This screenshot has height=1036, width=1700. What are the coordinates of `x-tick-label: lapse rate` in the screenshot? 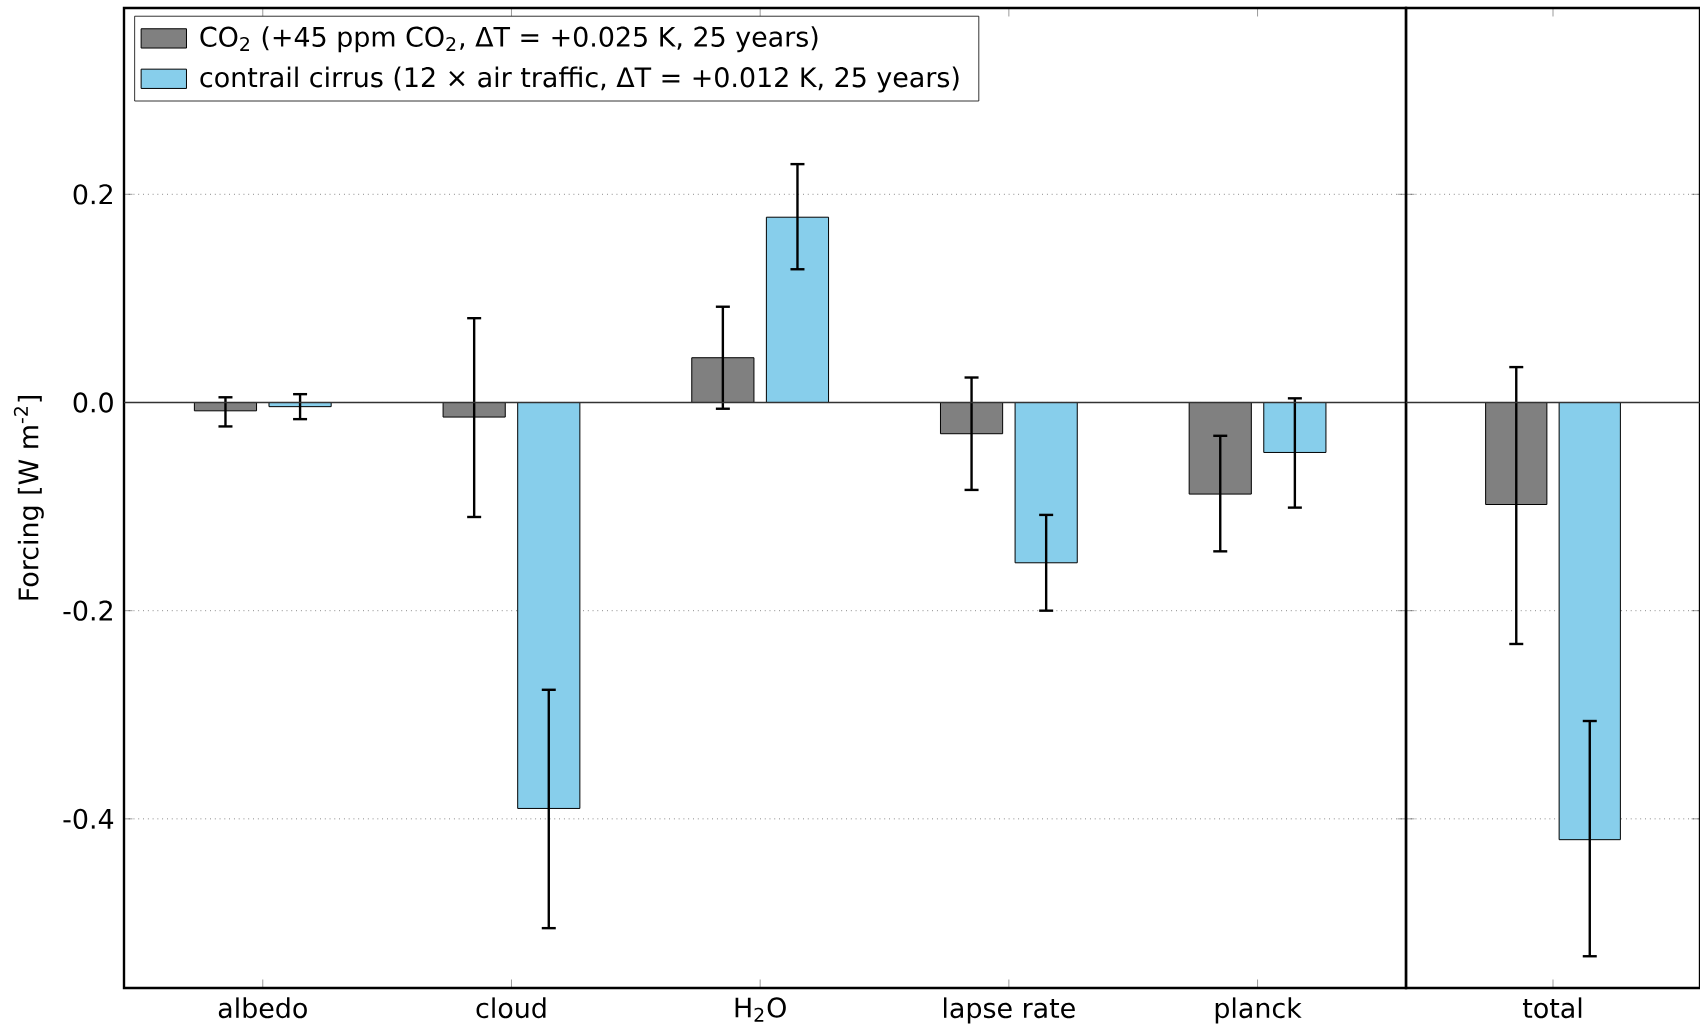 It's located at (1009, 1010).